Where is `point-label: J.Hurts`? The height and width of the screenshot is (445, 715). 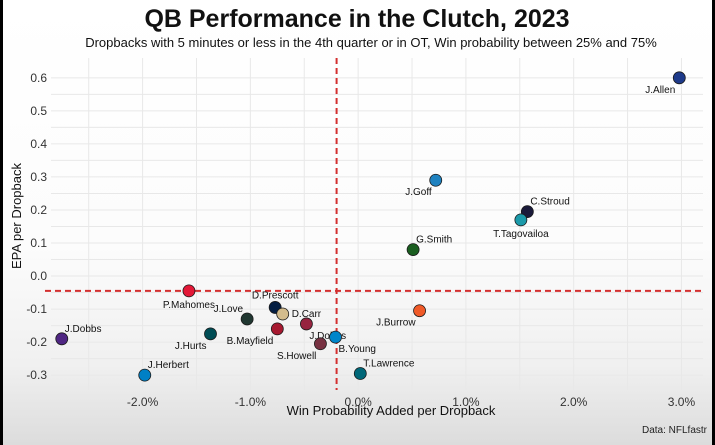 point-label: J.Hurts is located at coordinates (191, 346).